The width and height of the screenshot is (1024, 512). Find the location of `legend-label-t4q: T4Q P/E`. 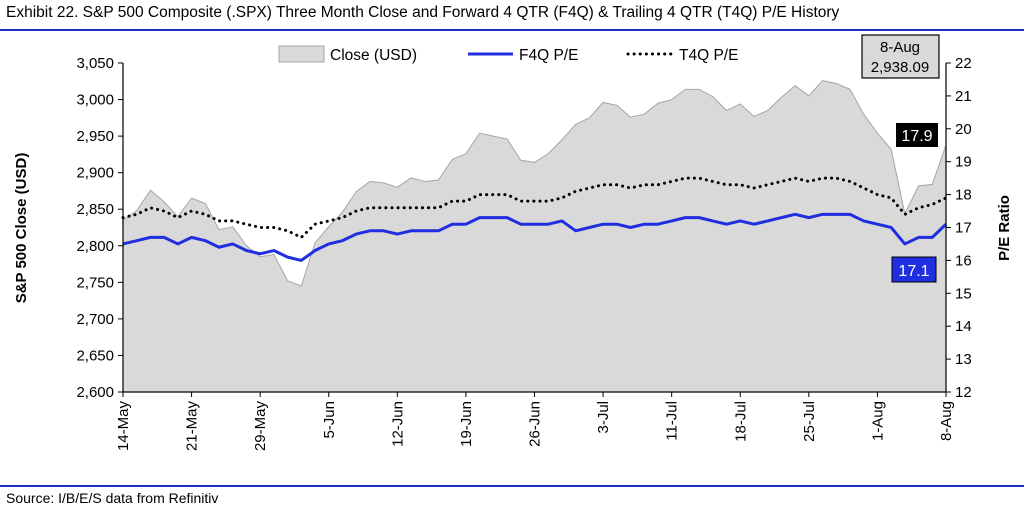

legend-label-t4q: T4Q P/E is located at coordinates (708, 55).